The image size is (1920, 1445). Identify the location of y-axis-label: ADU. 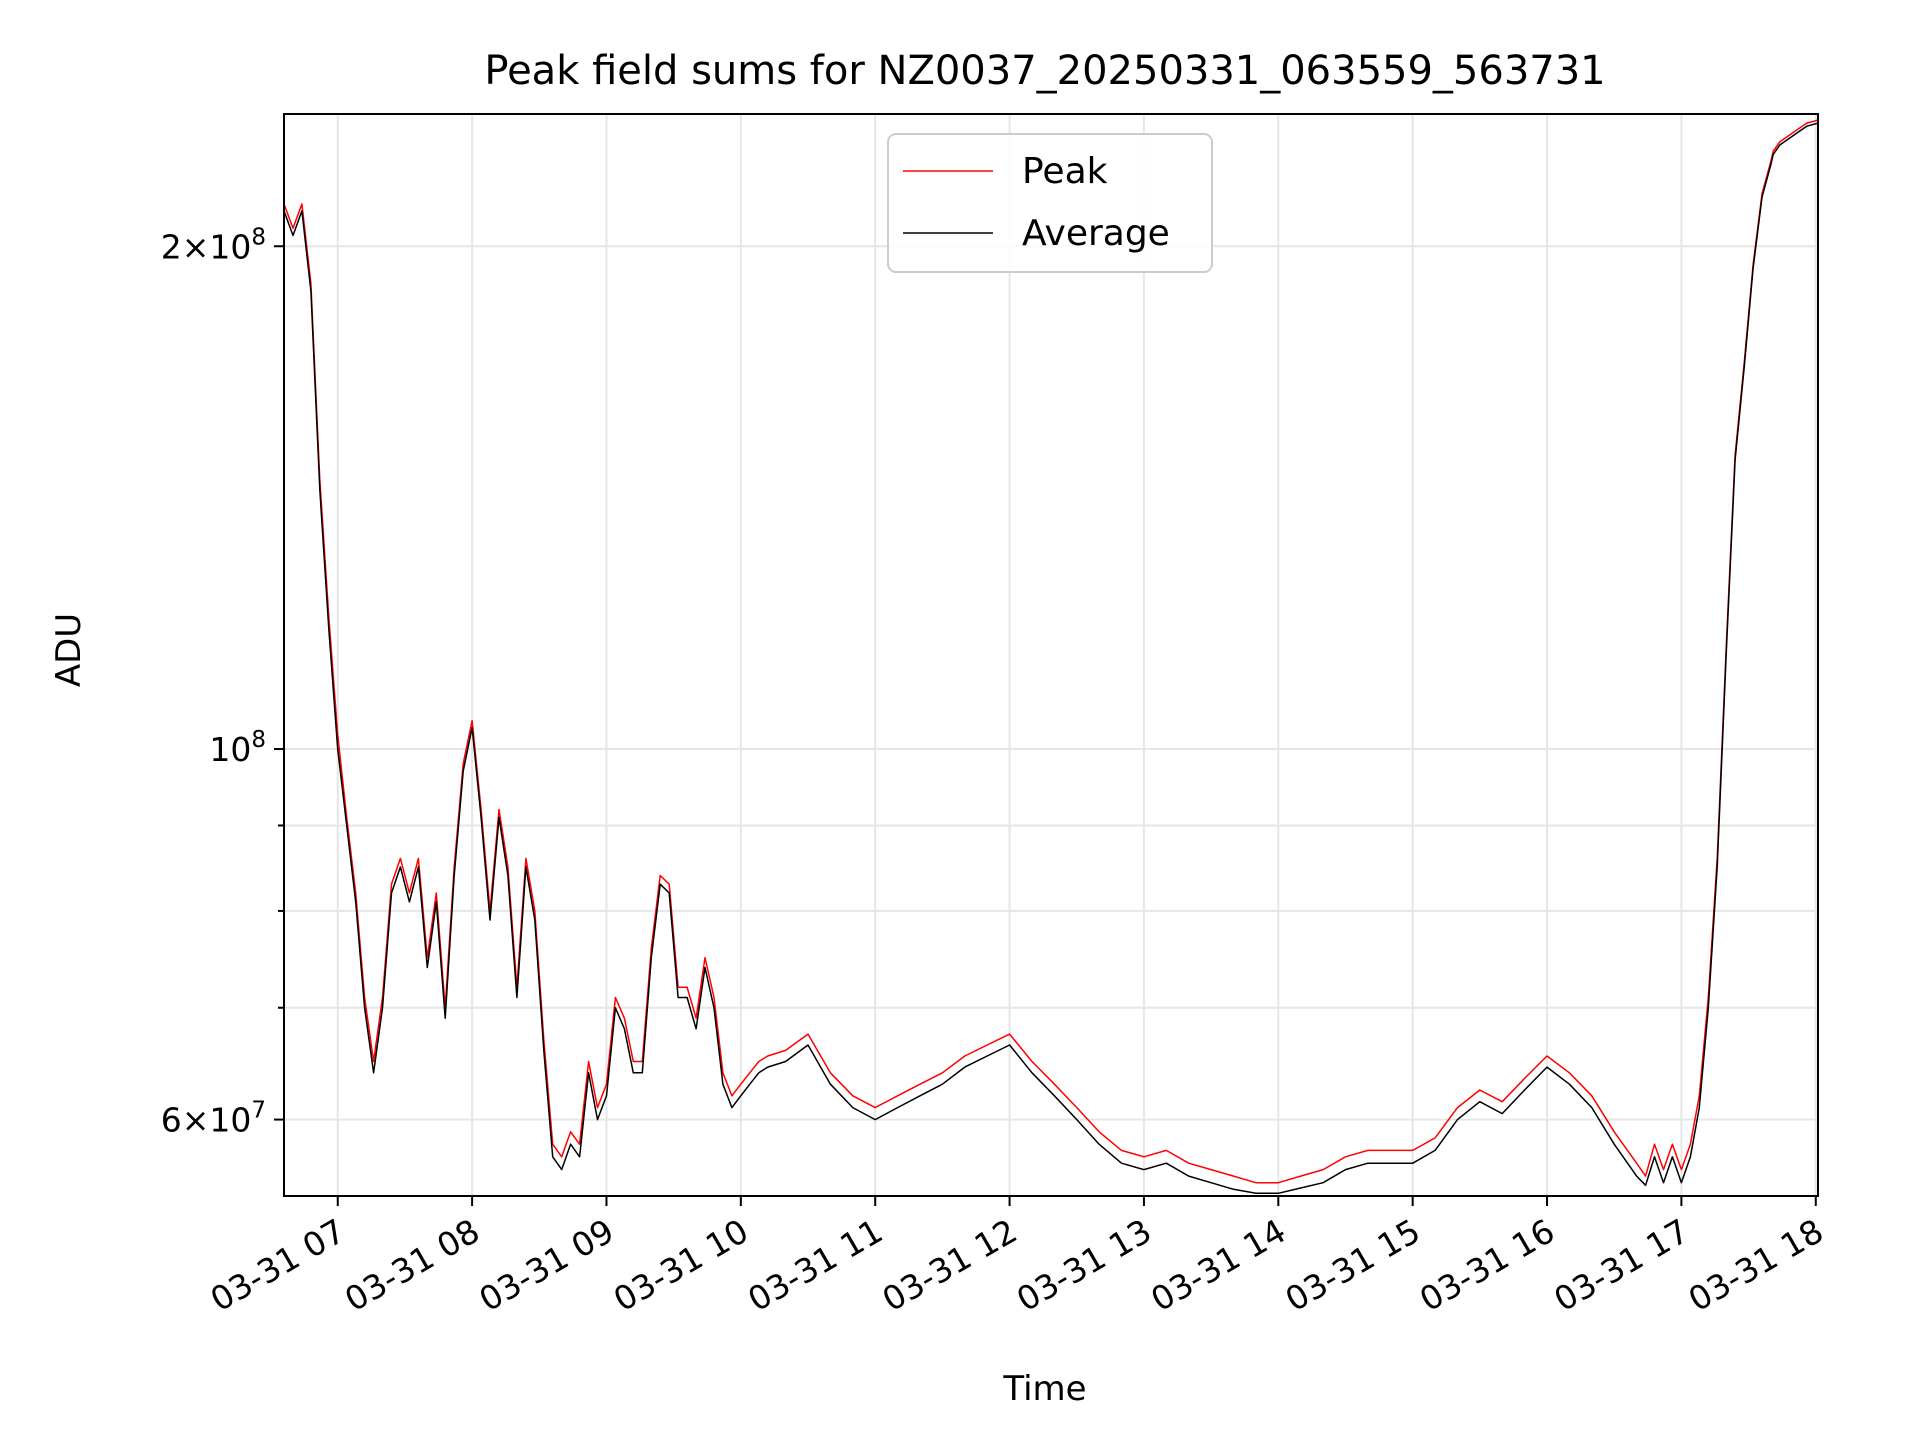
(69, 650).